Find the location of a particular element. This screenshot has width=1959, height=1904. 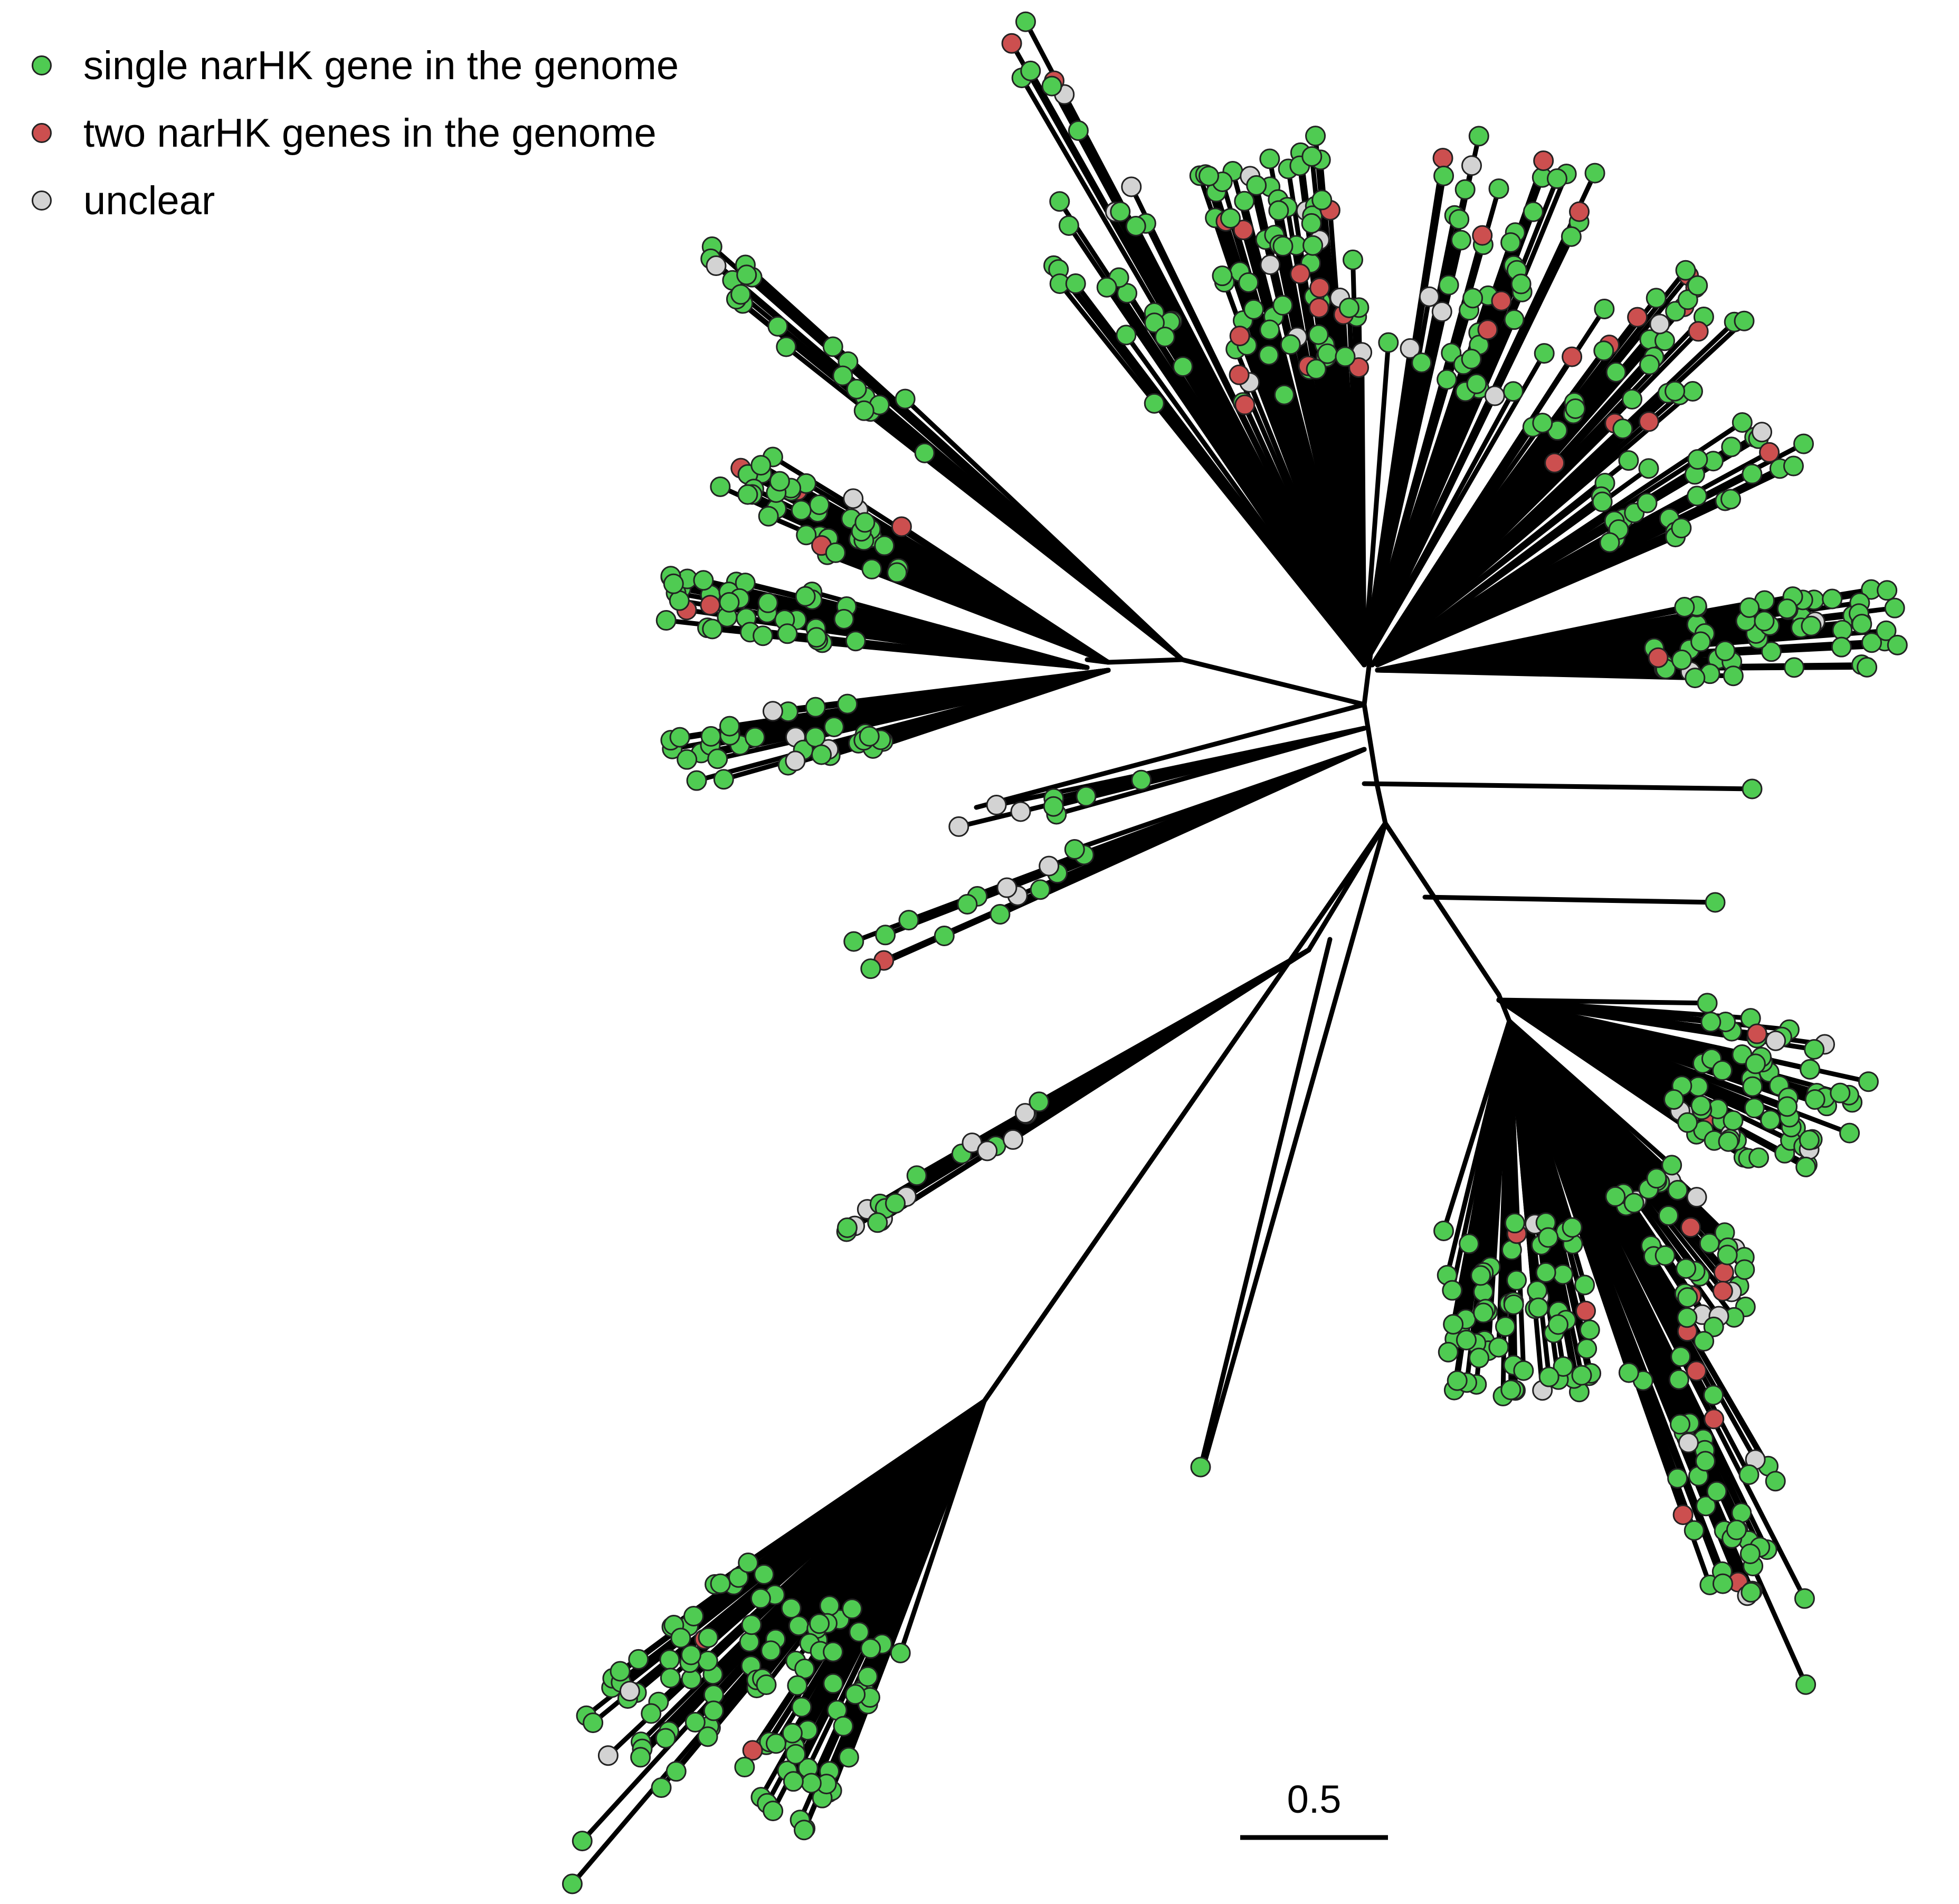

legend-item-unclear: unclear is located at coordinates (355, 200).